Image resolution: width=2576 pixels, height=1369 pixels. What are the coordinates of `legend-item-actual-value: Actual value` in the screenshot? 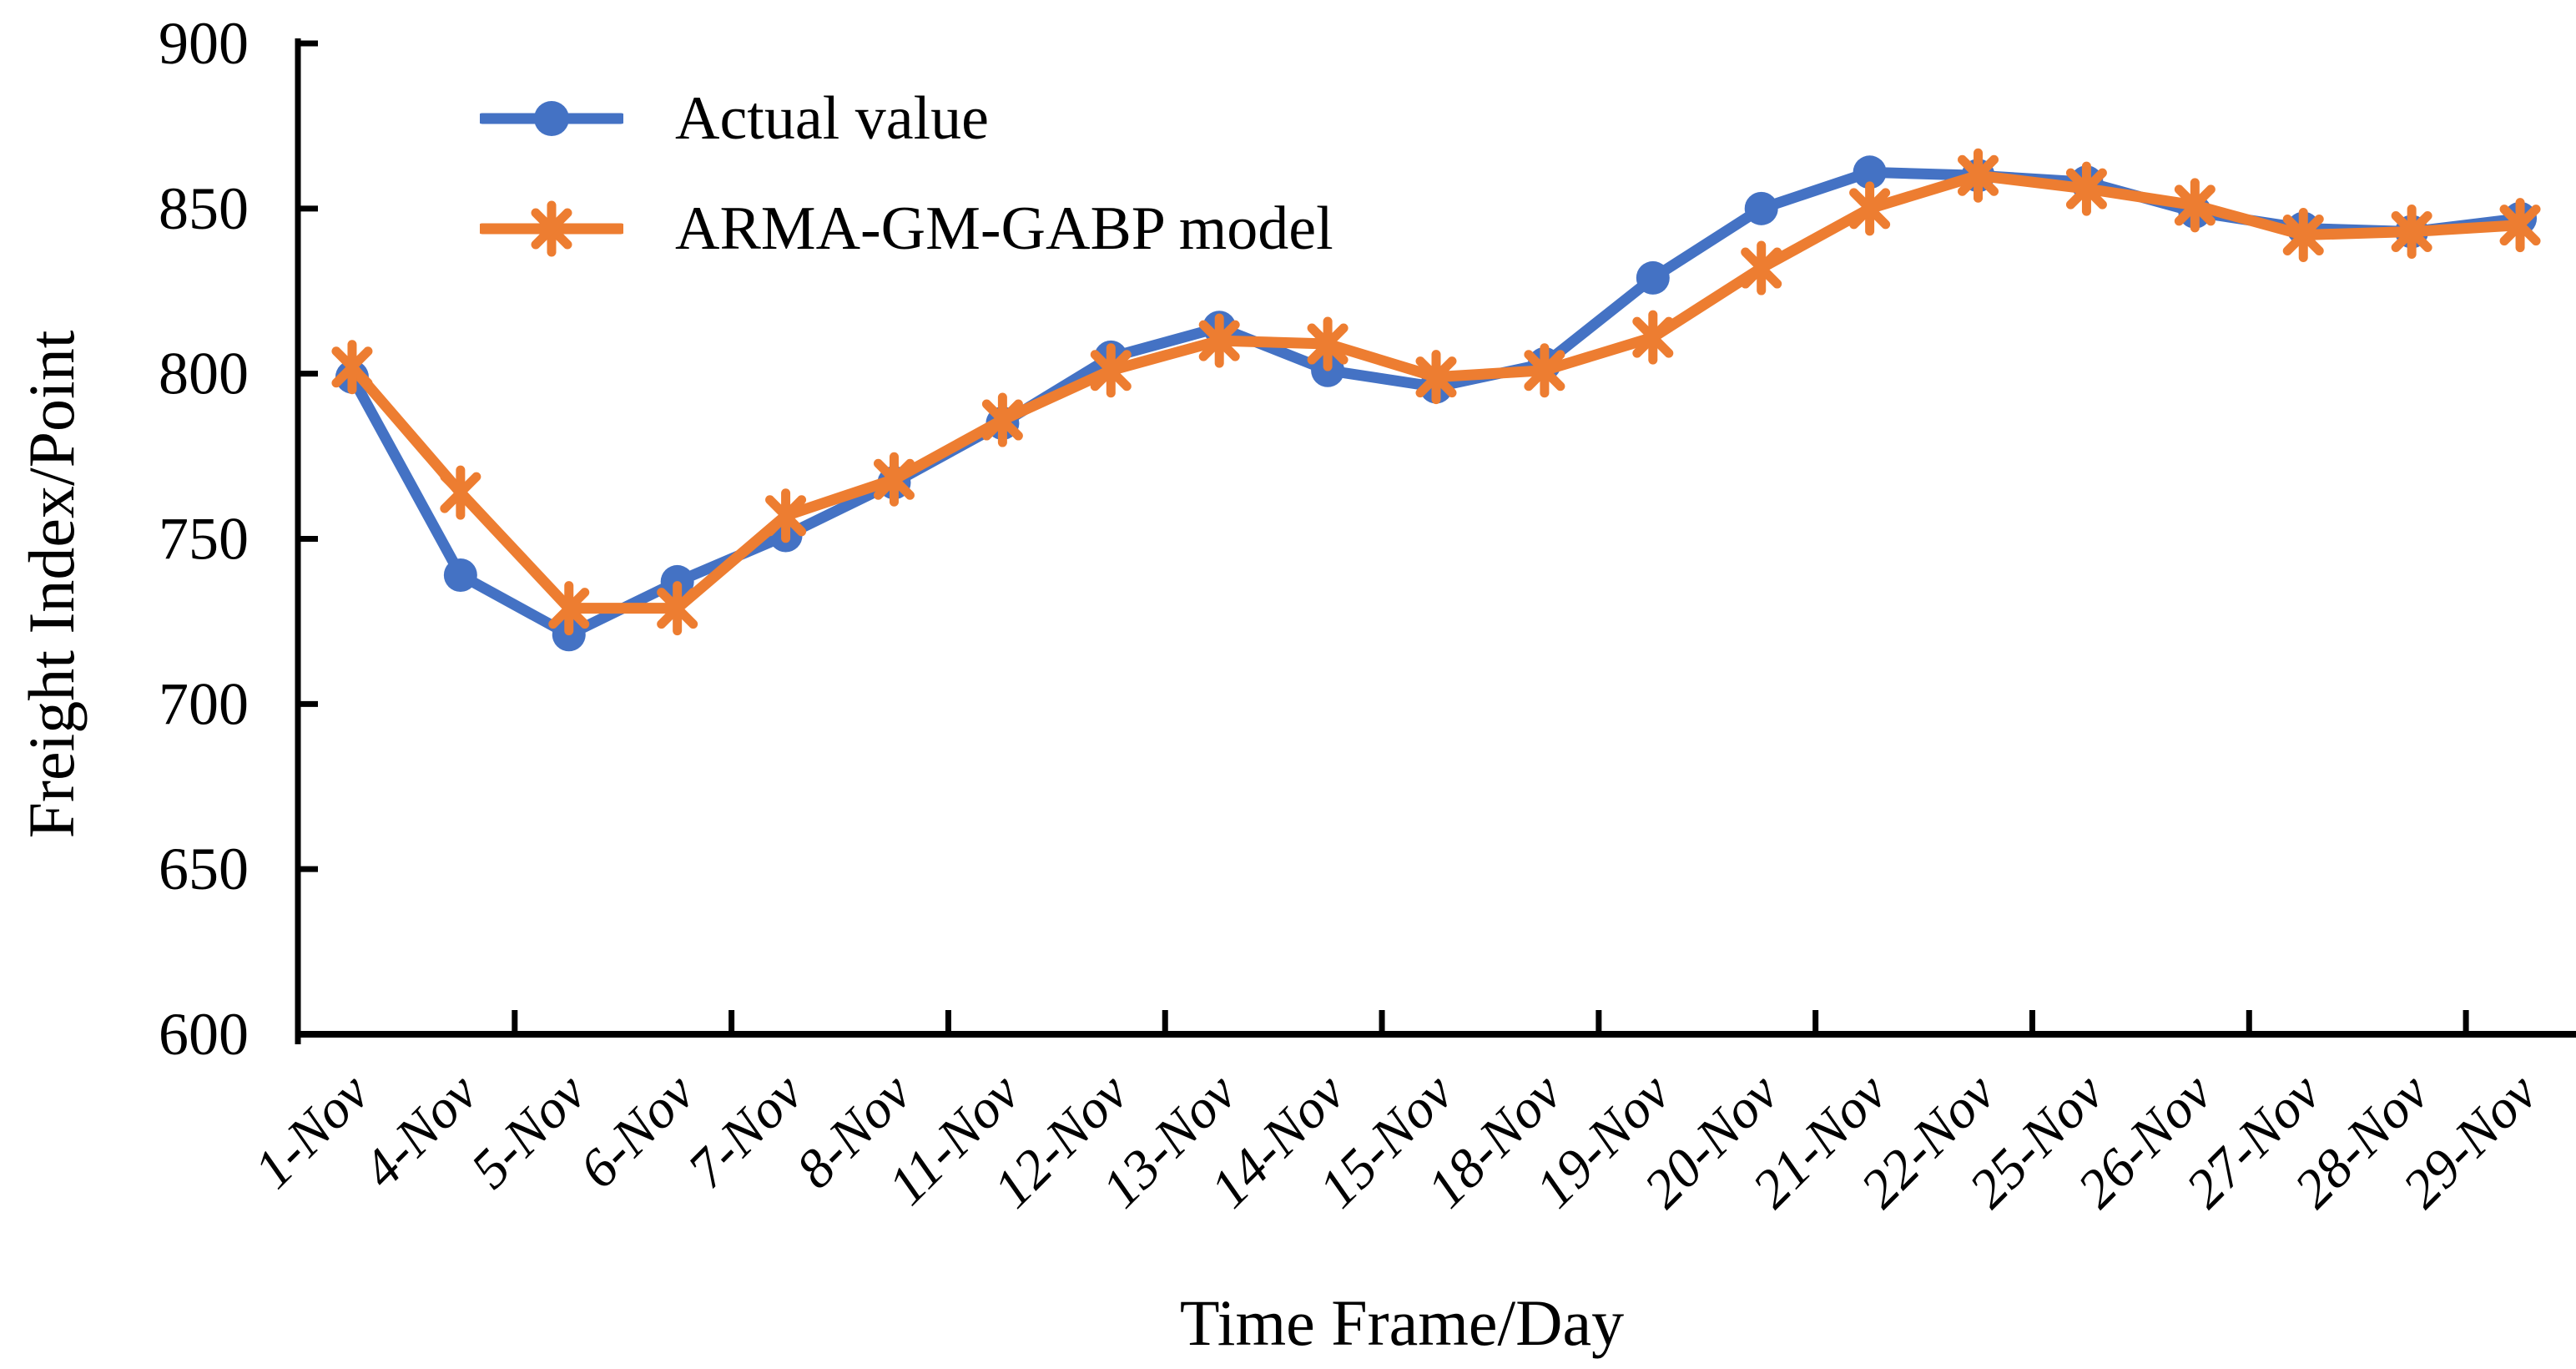 It's located at (906, 118).